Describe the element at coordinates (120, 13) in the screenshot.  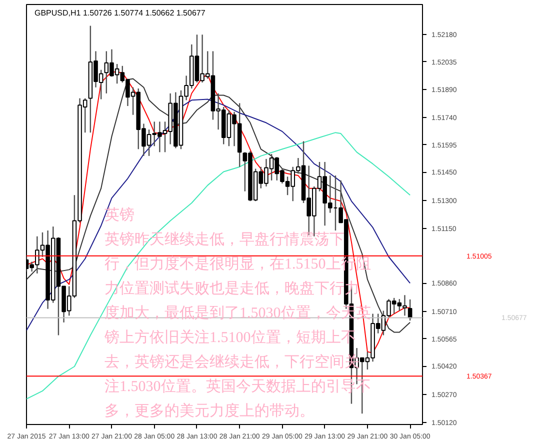
I see `text: GBPUSD,H1 1.50726 1.50774 1.50662 1.50677` at that location.